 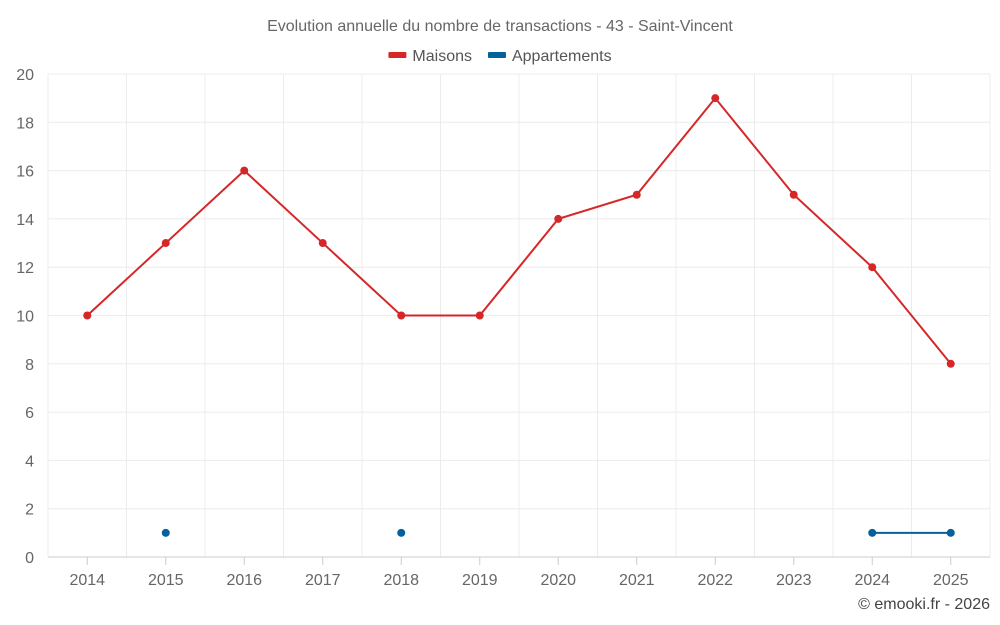 I want to click on y-tick-label: 2, so click(x=29, y=510).